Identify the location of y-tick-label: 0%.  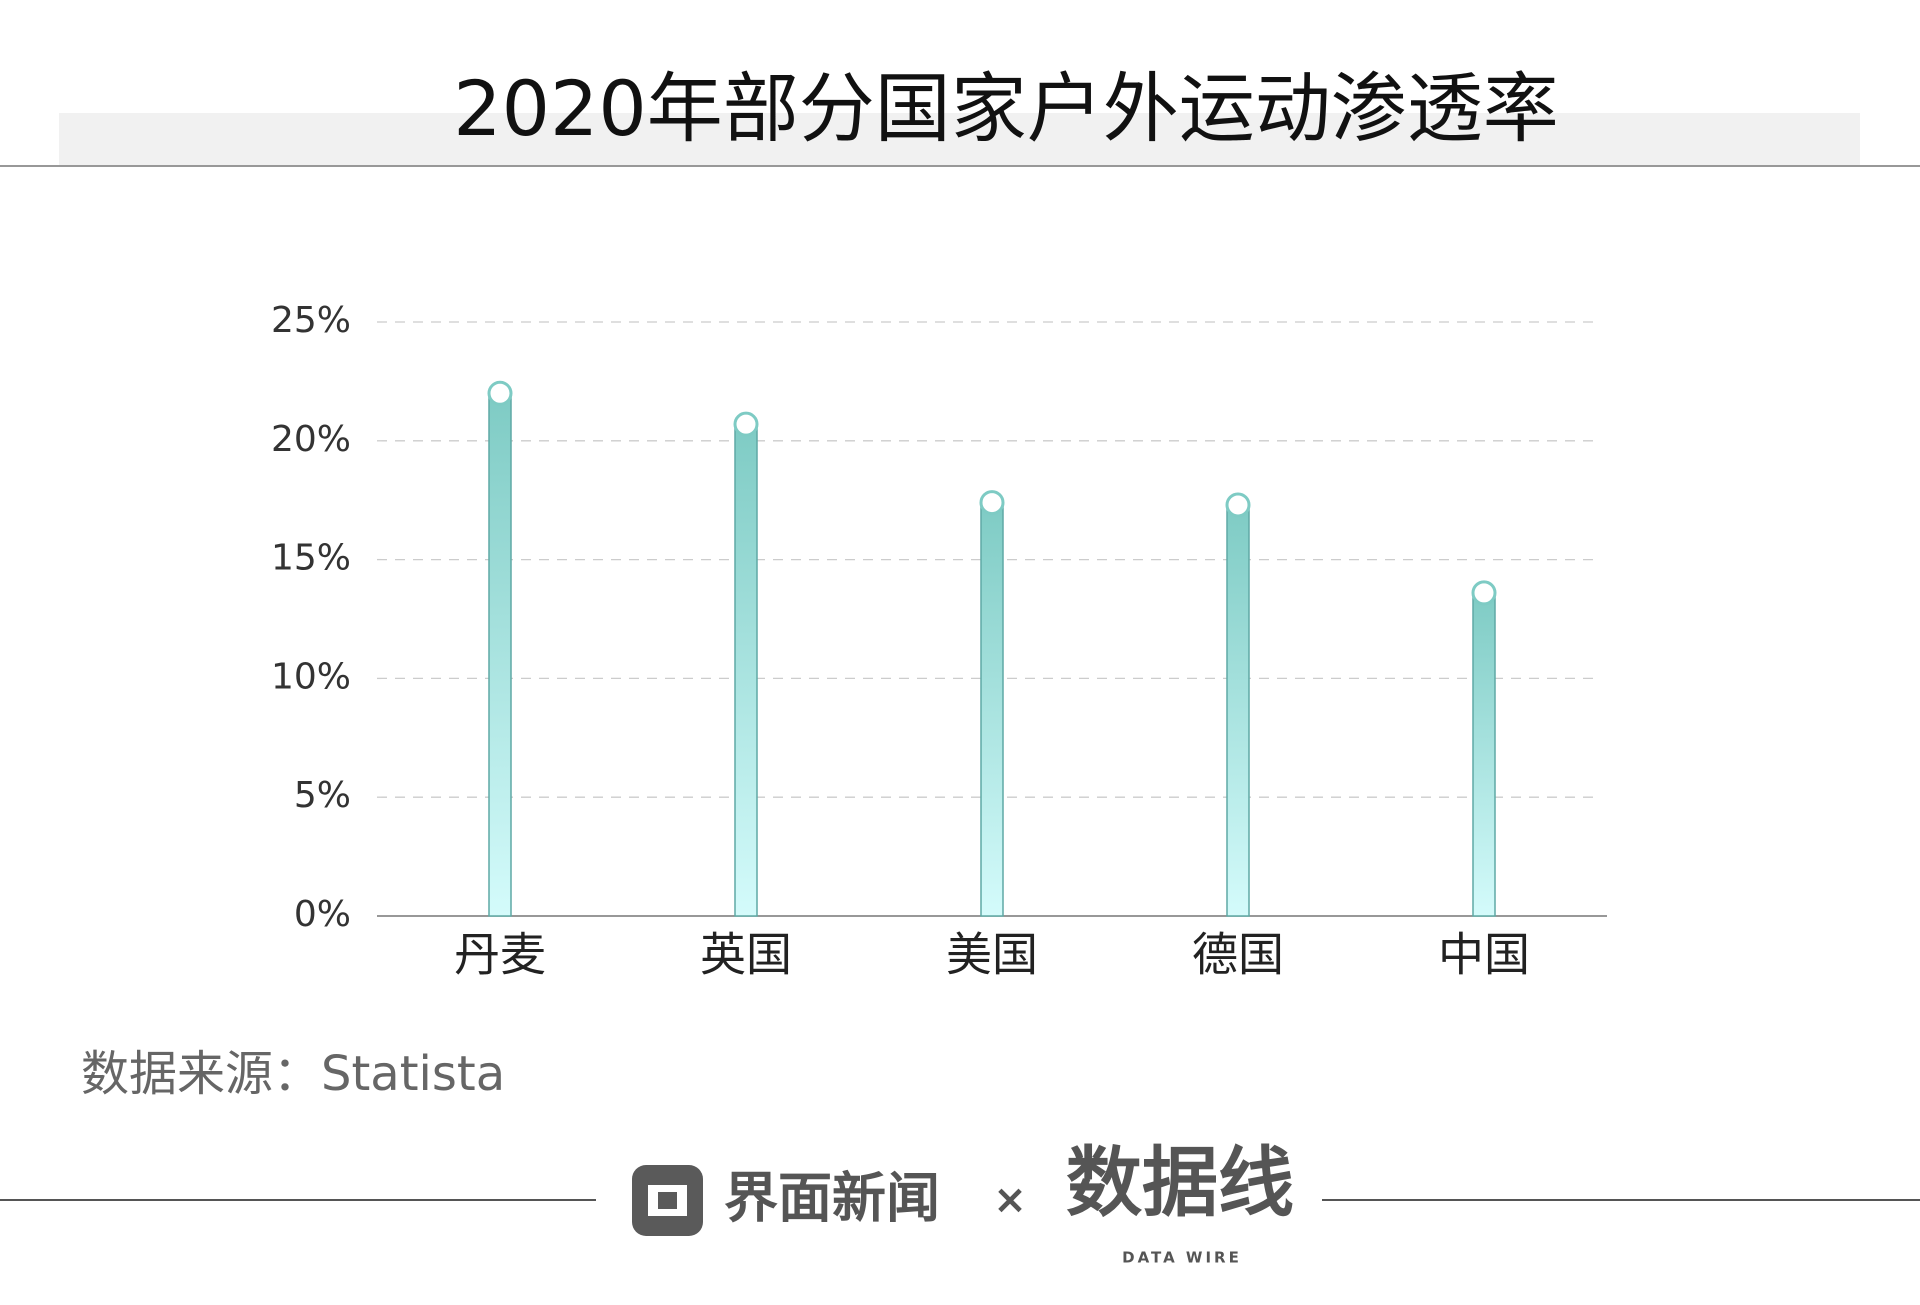
(322, 914).